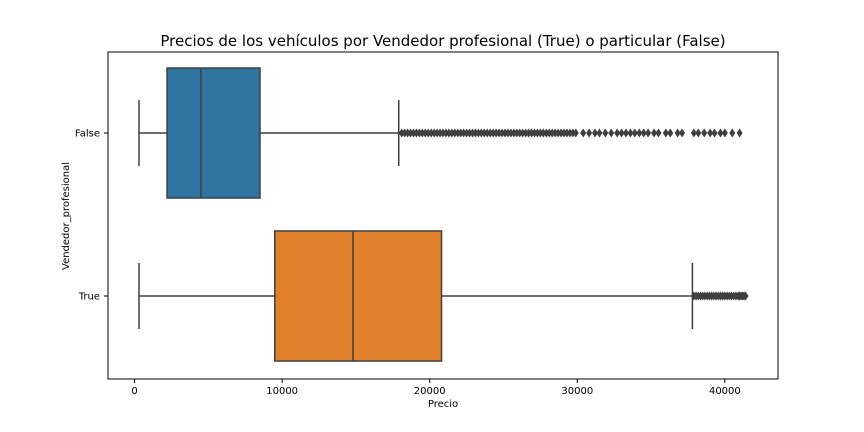 This screenshot has width=864, height=432. Describe the element at coordinates (577, 391) in the screenshot. I see `x-tick-label: 30000` at that location.